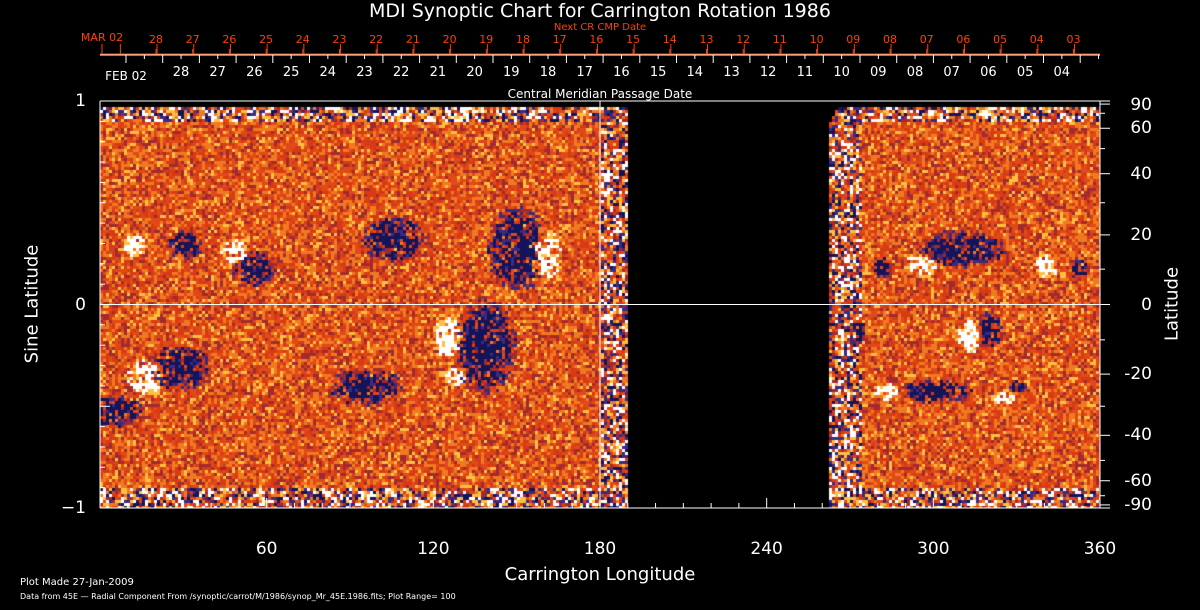 The height and width of the screenshot is (610, 1200). Describe the element at coordinates (766, 549) in the screenshot. I see `x-tick-label: 240` at that location.